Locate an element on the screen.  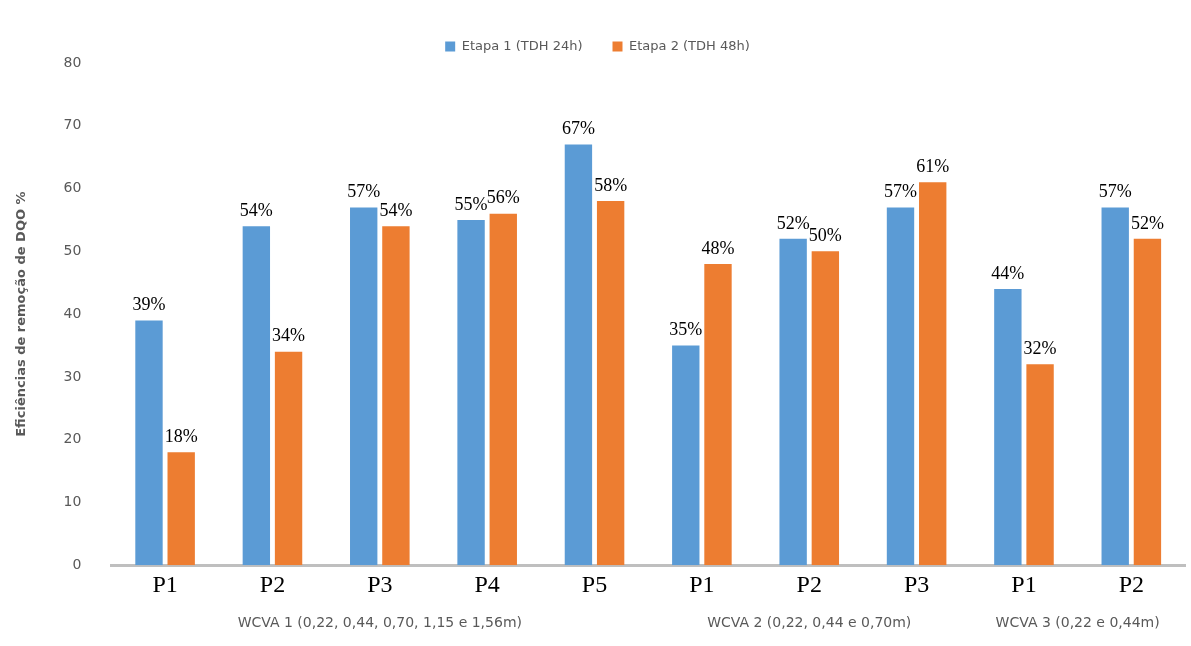
data-label: 34% is located at coordinates (289, 335).